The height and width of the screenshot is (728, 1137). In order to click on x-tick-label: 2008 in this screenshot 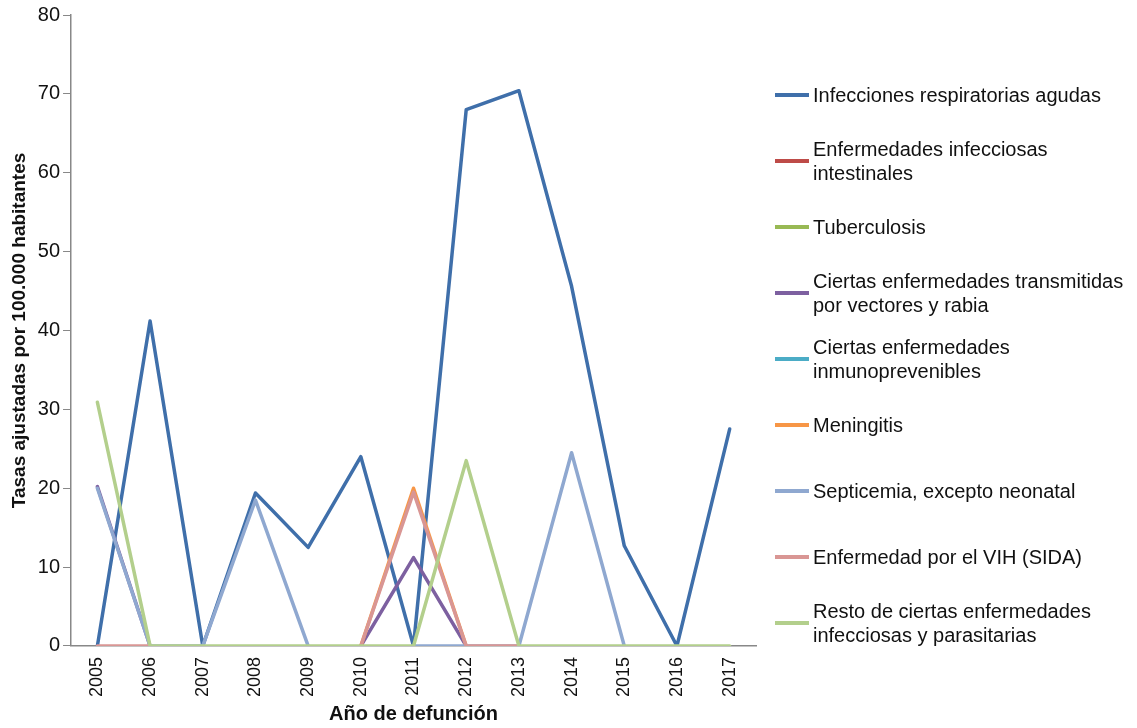, I will do `click(254, 676)`.